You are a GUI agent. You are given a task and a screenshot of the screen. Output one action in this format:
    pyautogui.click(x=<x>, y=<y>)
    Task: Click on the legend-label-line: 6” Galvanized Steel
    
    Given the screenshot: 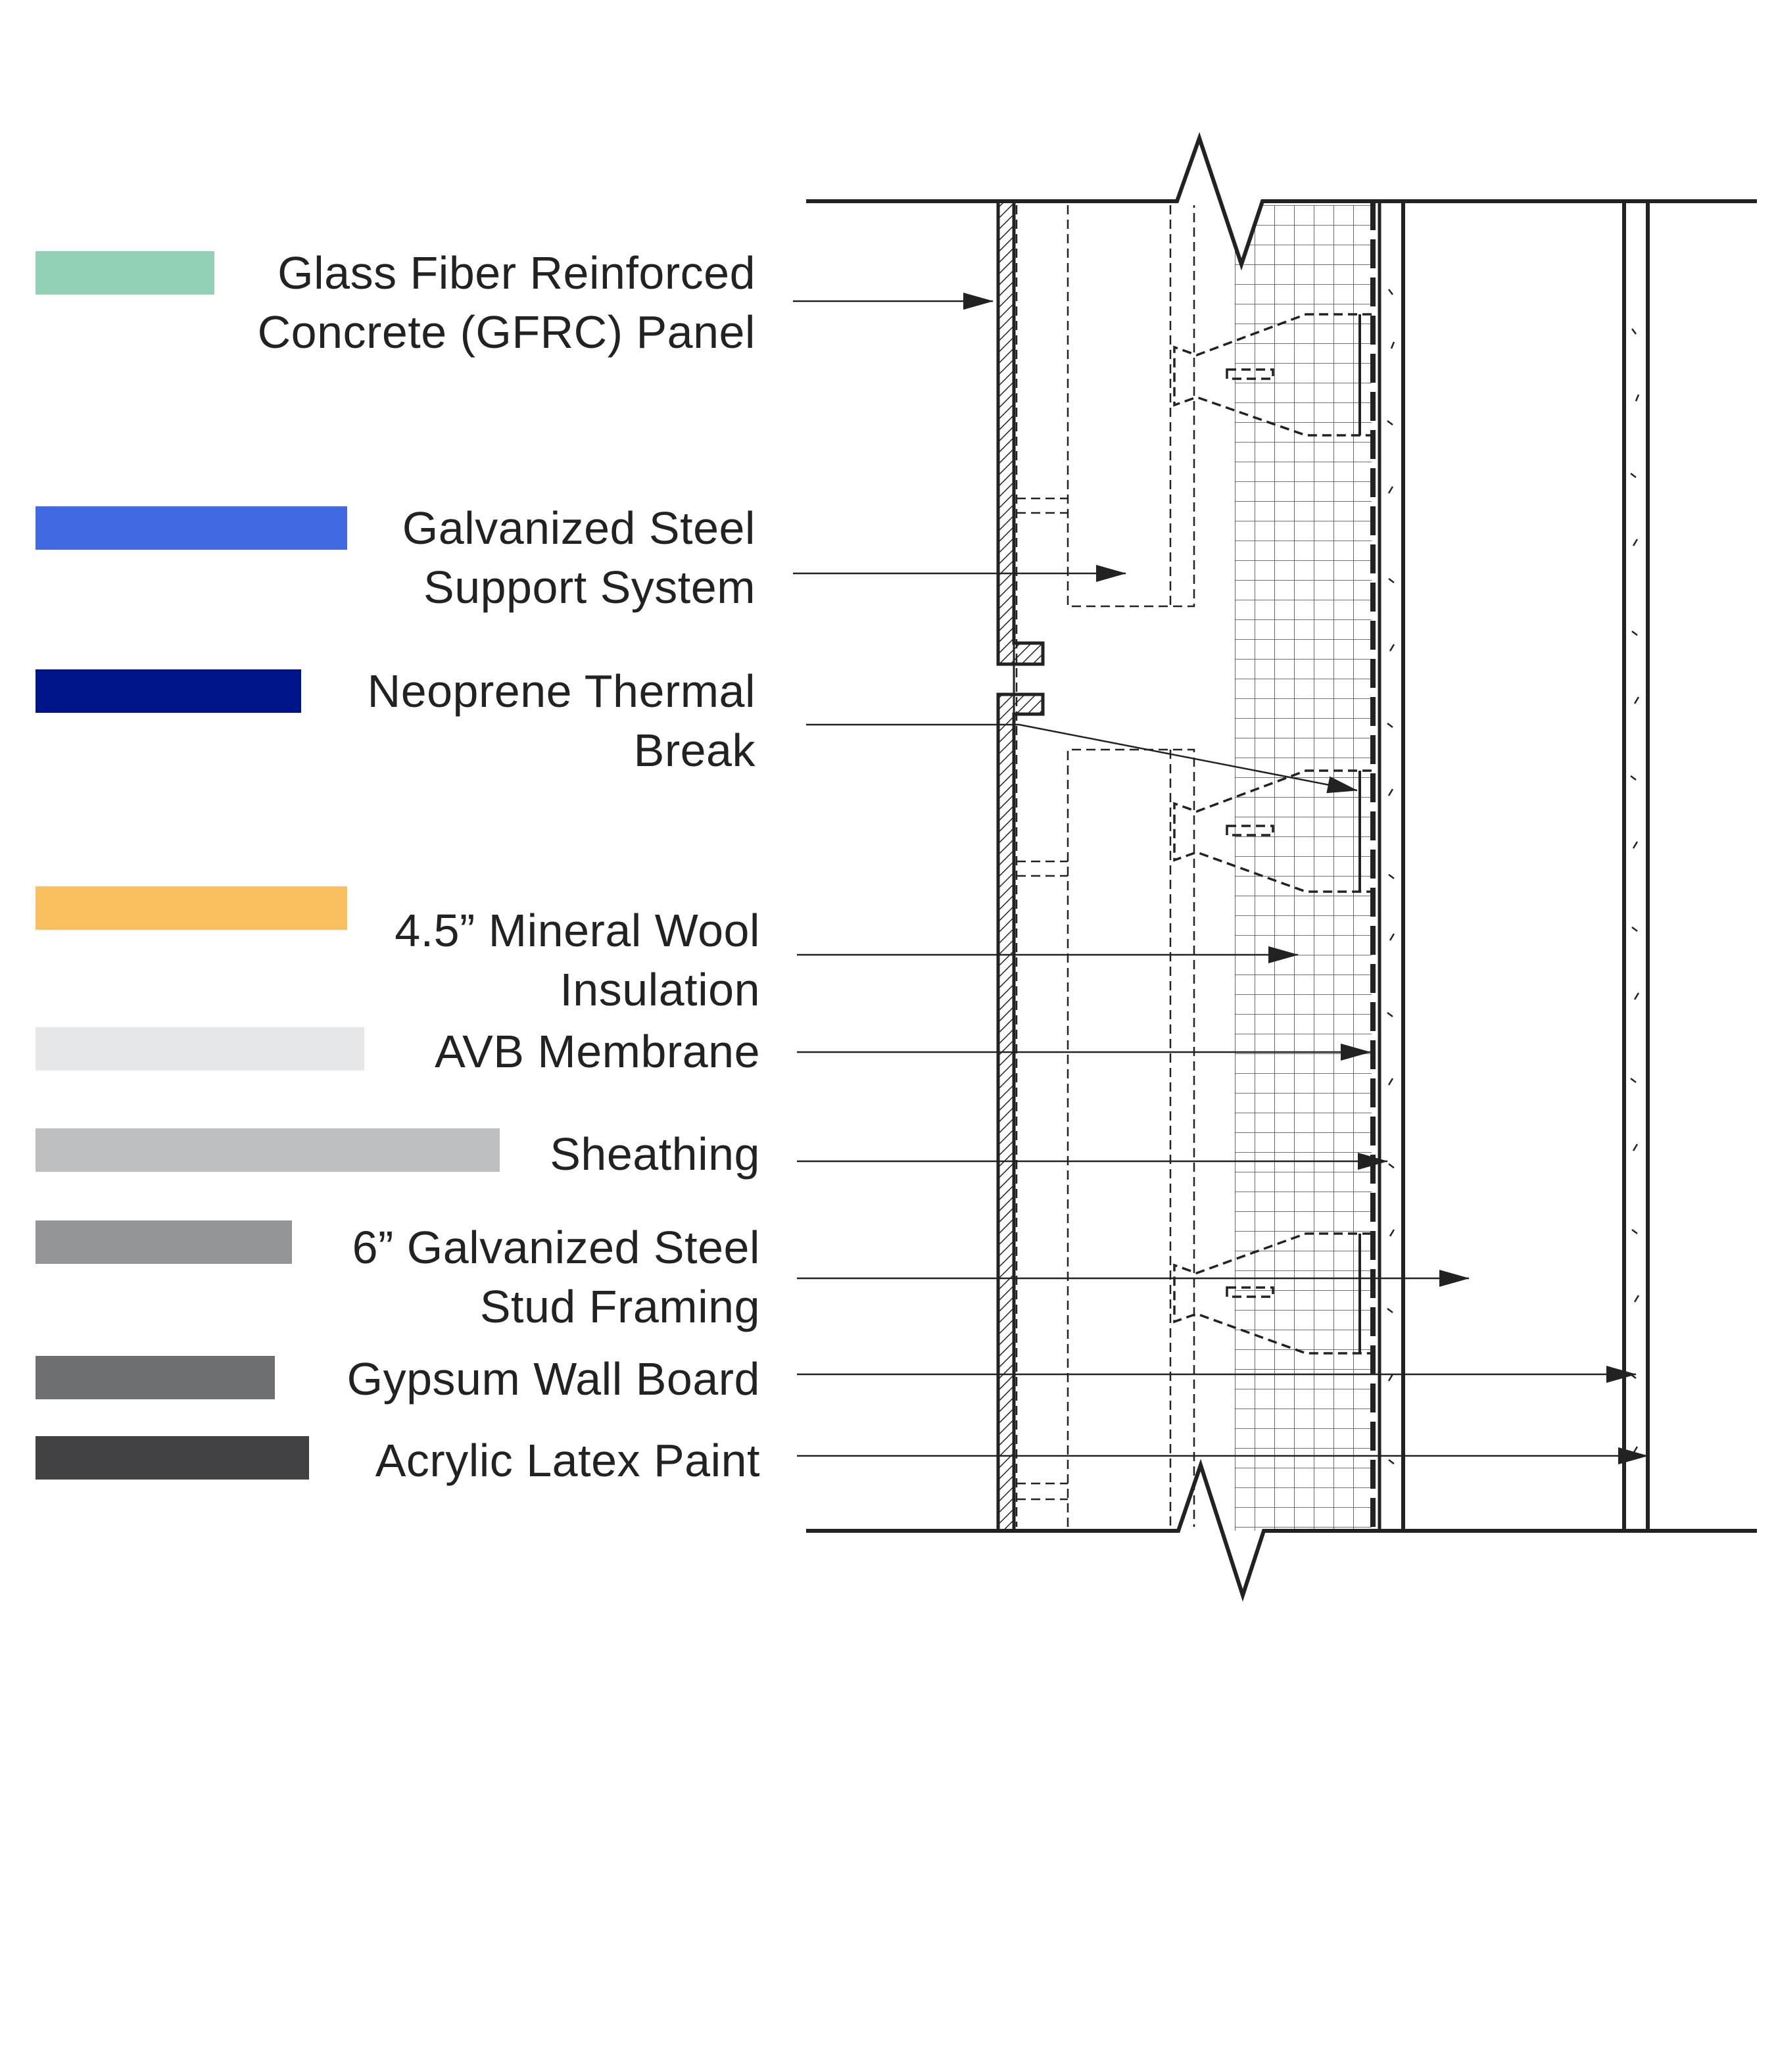 What is the action you would take?
    pyautogui.click(x=556, y=1247)
    